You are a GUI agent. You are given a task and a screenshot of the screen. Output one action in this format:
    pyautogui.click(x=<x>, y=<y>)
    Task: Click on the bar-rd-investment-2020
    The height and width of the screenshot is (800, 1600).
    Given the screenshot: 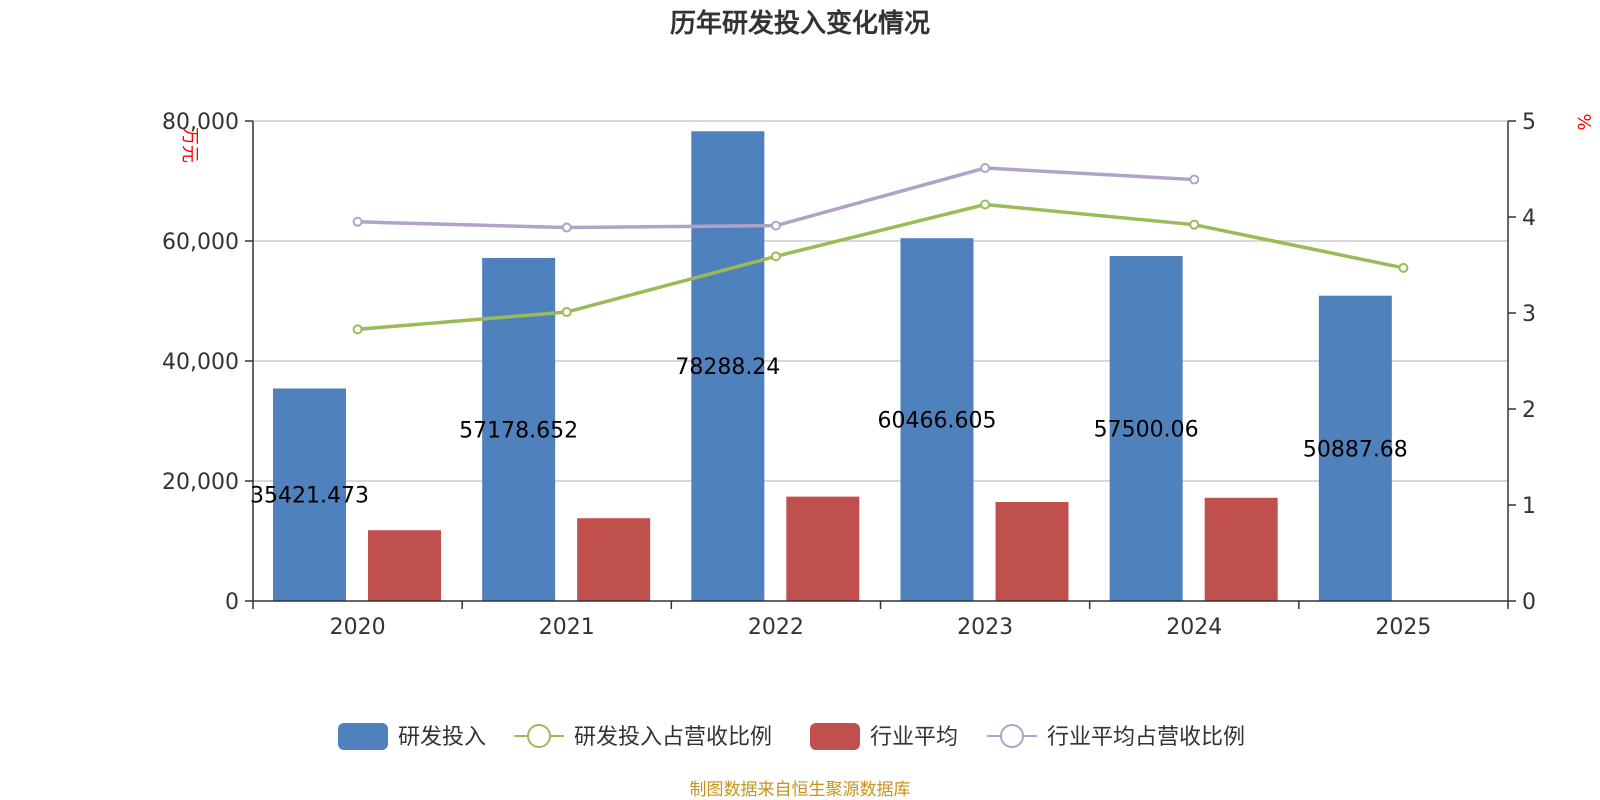 What is the action you would take?
    pyautogui.click(x=309, y=494)
    